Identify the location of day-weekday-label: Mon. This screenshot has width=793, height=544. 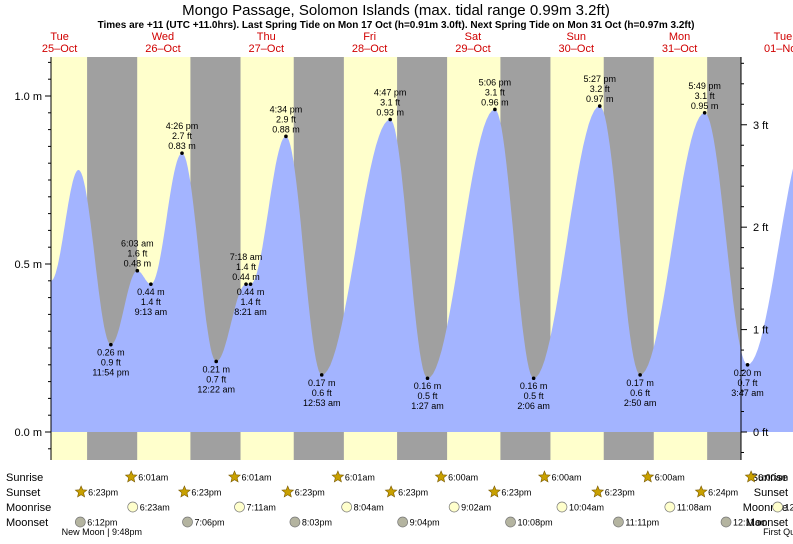
(679, 37).